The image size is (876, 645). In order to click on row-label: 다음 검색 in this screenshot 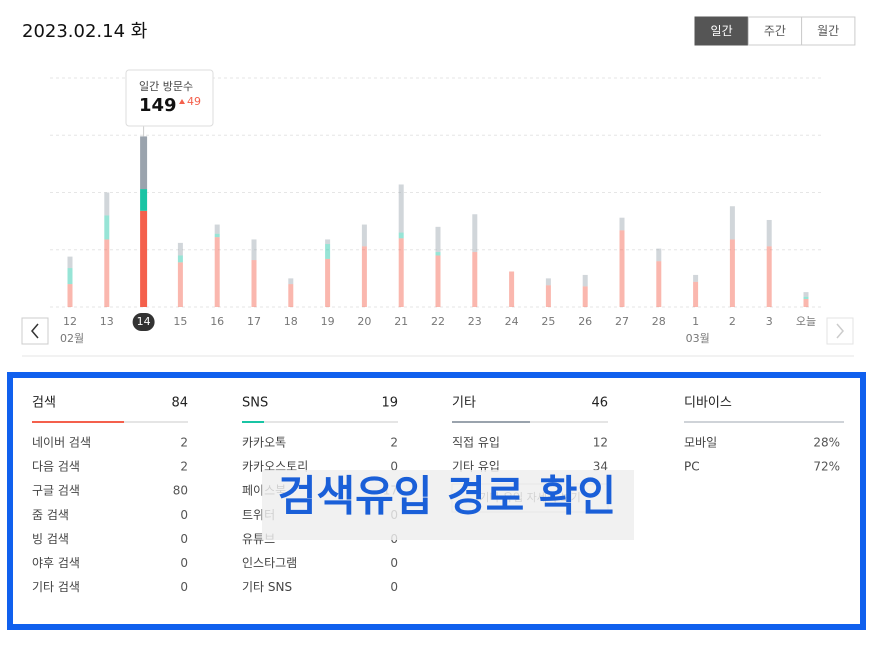, I will do `click(56, 467)`.